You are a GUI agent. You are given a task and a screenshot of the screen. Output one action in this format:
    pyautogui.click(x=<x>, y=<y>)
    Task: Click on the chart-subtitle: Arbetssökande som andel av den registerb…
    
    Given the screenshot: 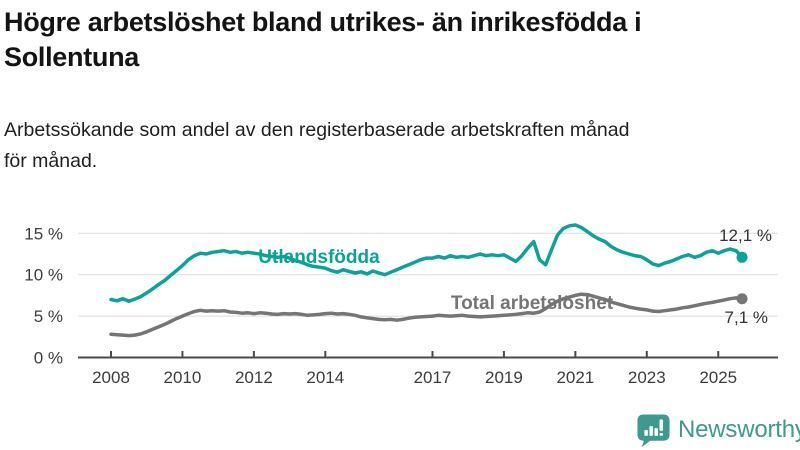 What is the action you would take?
    pyautogui.click(x=400, y=146)
    